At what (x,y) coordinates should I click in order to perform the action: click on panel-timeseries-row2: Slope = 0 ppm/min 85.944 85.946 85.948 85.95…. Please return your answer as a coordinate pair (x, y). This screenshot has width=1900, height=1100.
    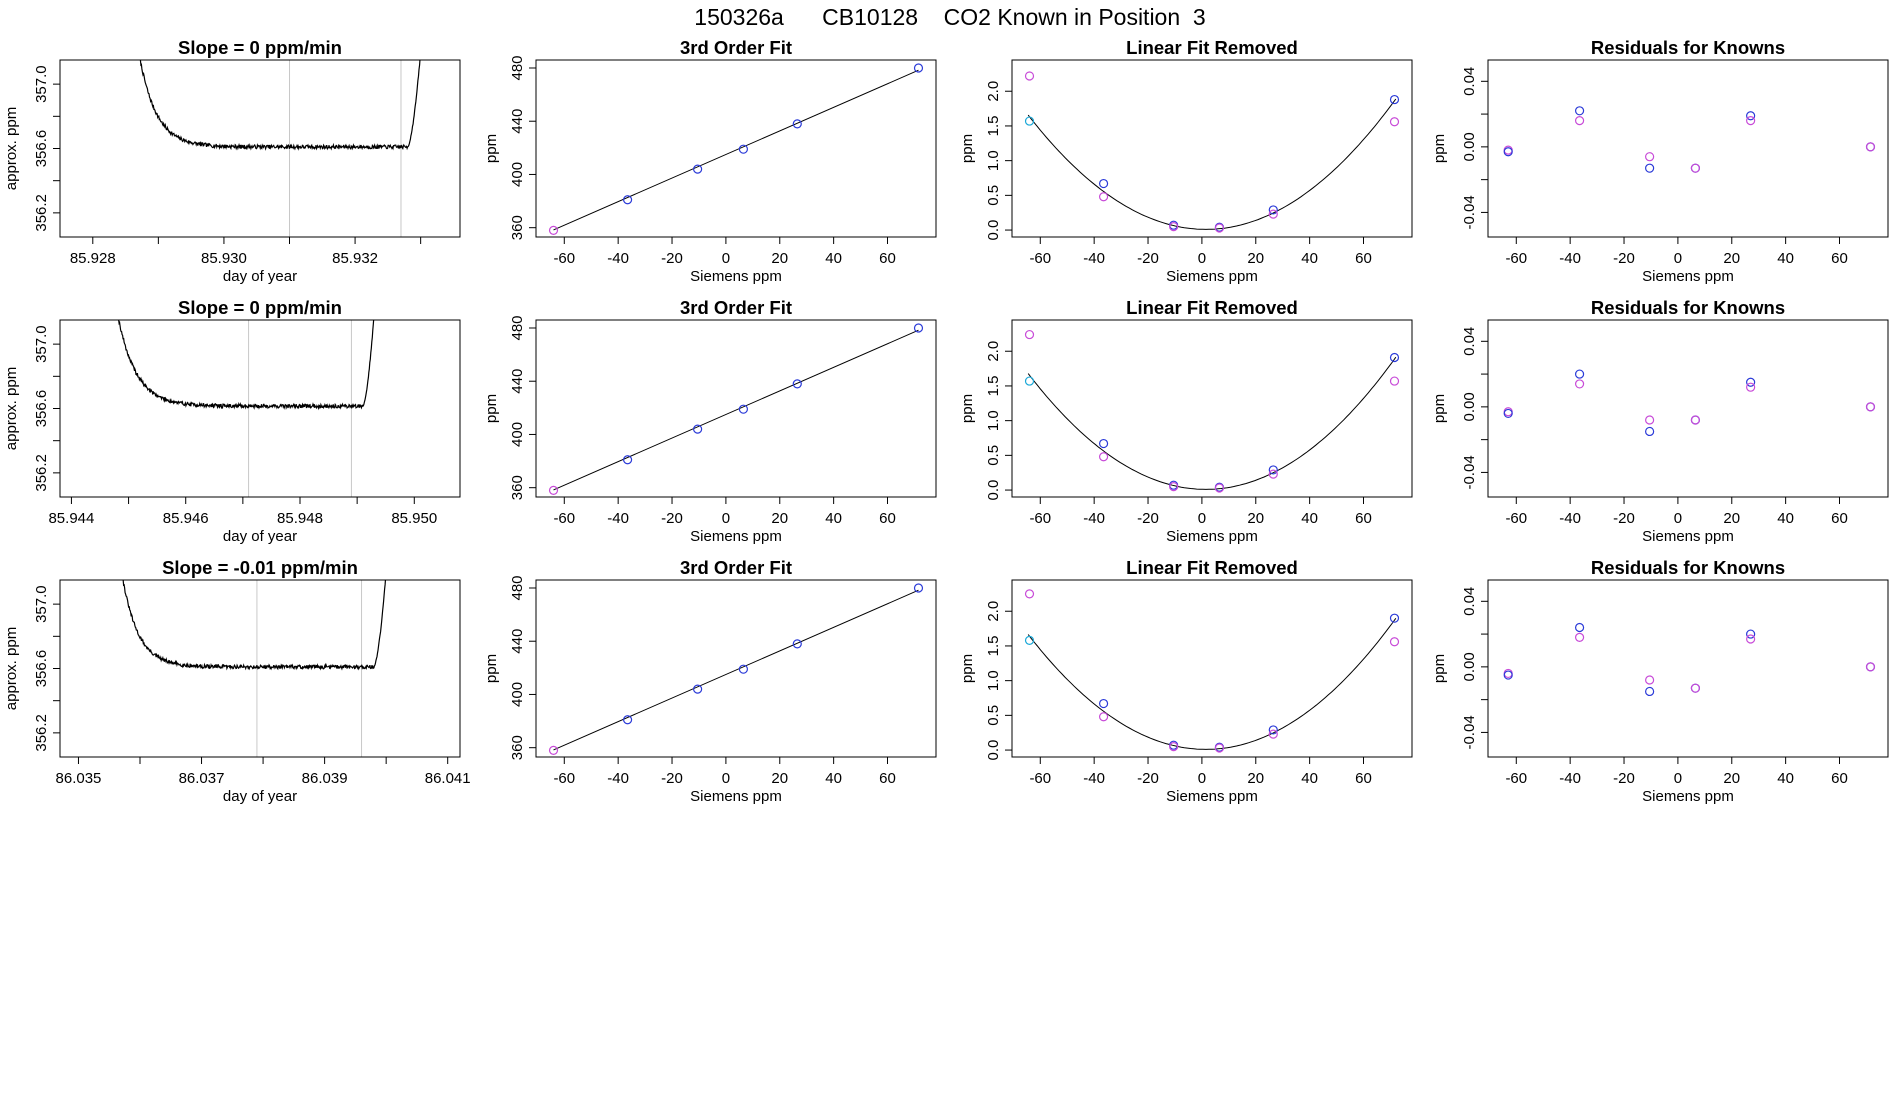
    Looking at the image, I should click on (232, 421).